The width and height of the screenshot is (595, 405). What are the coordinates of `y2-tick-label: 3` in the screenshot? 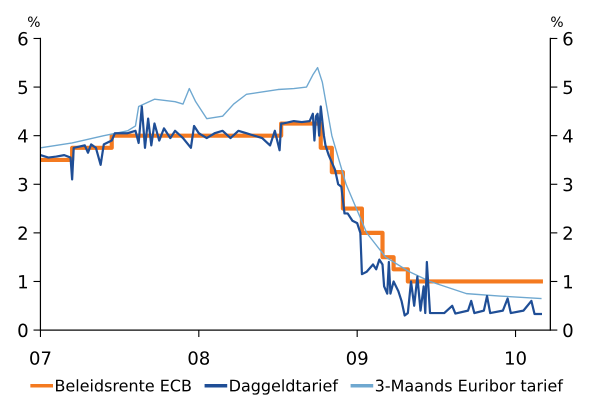 It's located at (568, 185).